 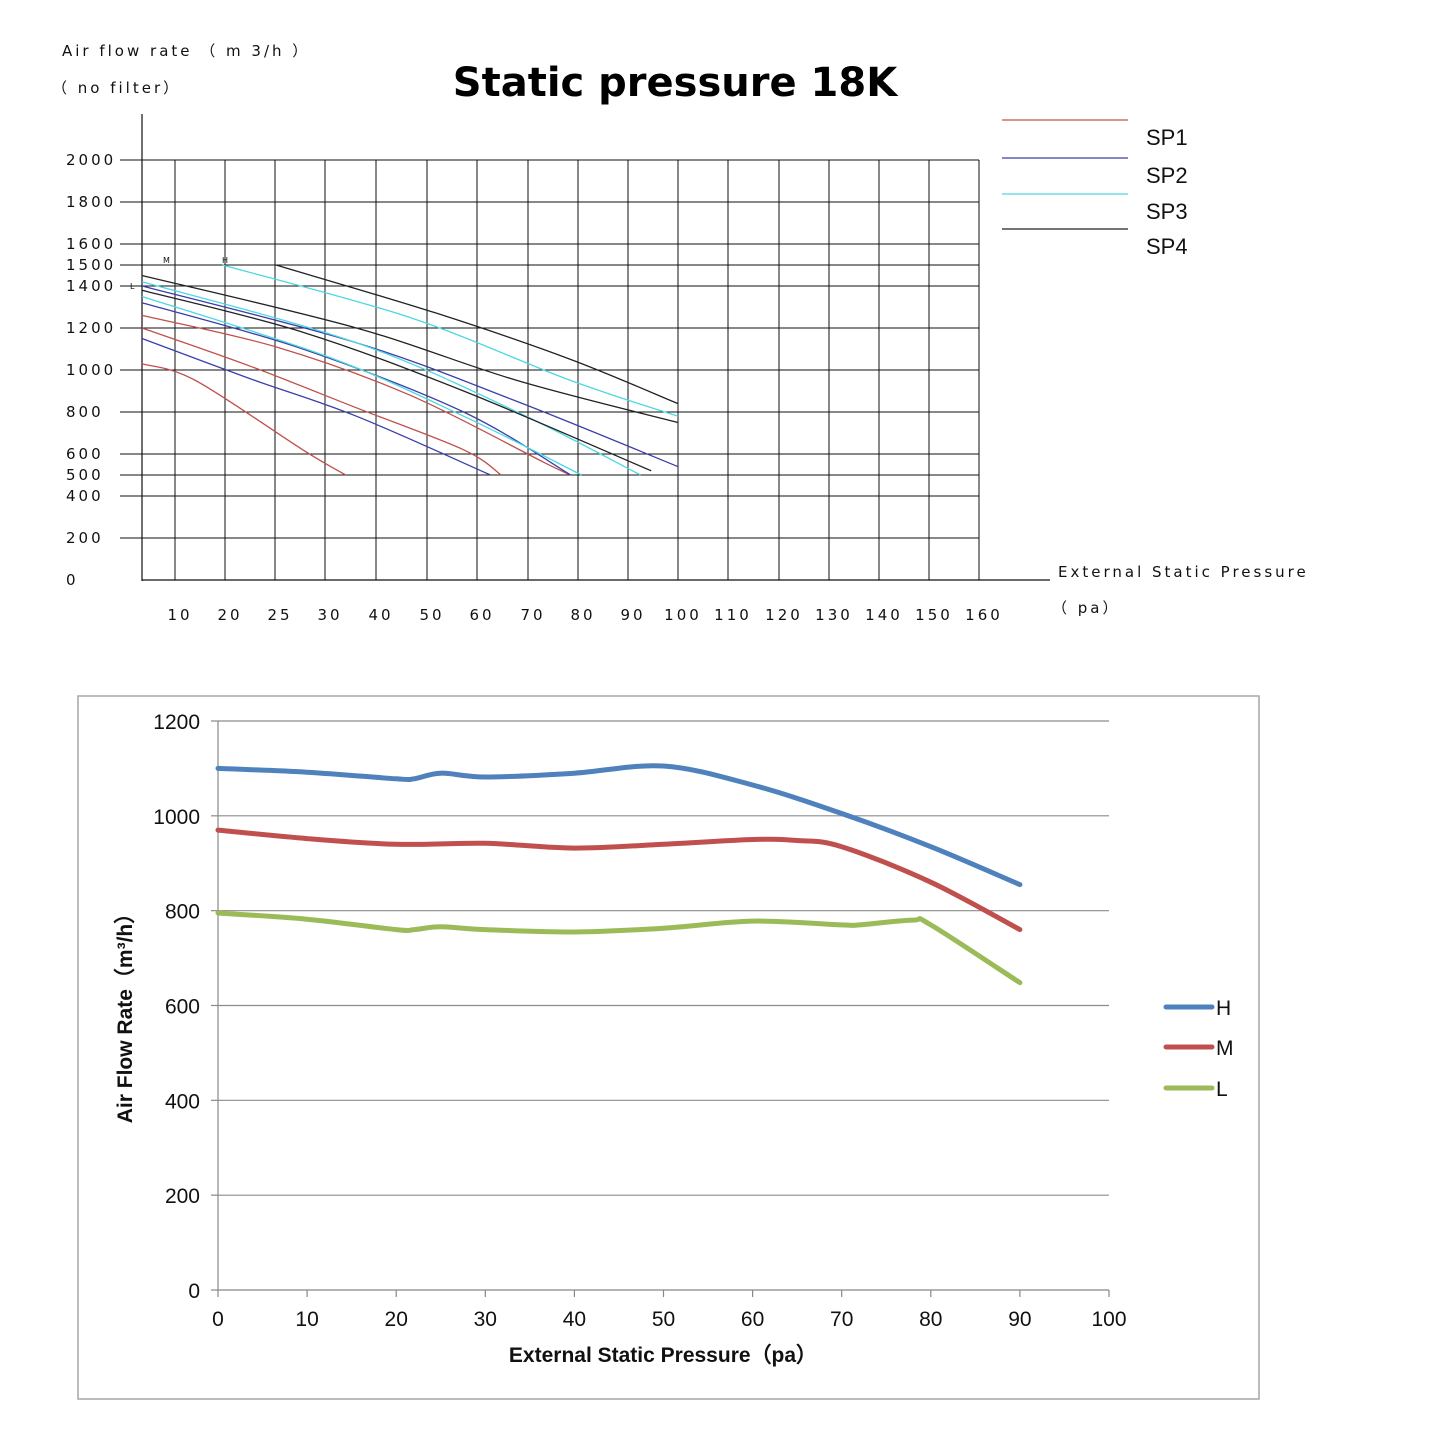 I want to click on chart1-y-tick-label: 1000, so click(x=91, y=370).